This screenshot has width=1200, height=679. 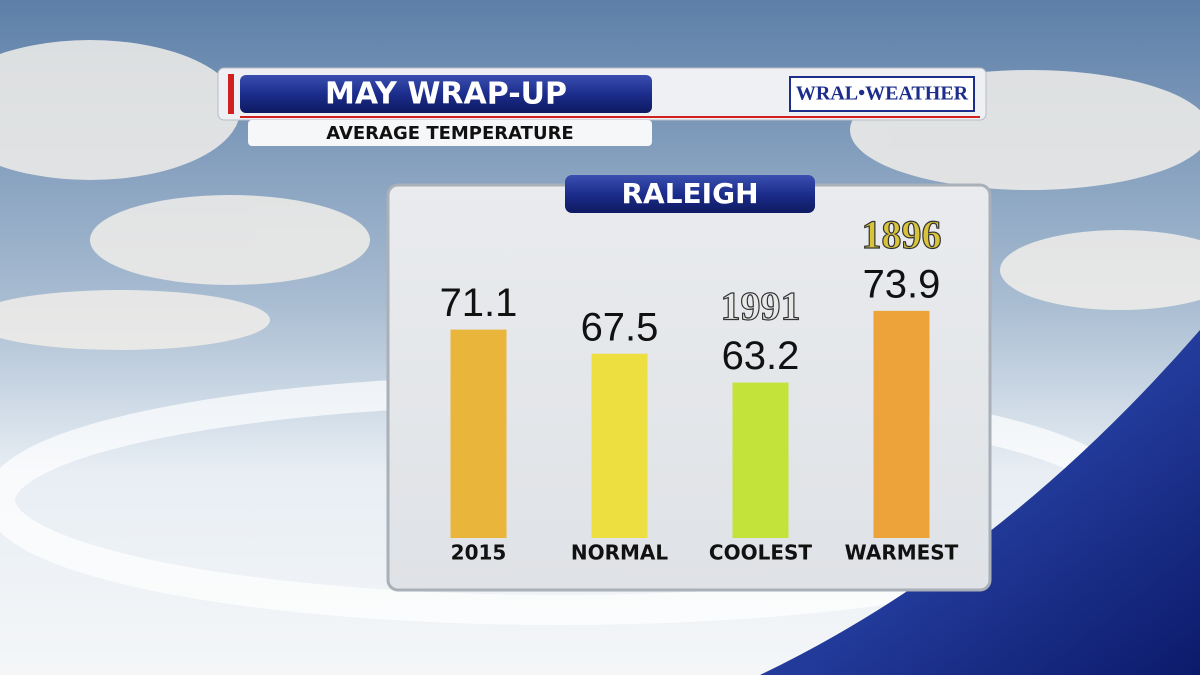 What do you see at coordinates (231, 94) in the screenshot?
I see `header-accent` at bounding box center [231, 94].